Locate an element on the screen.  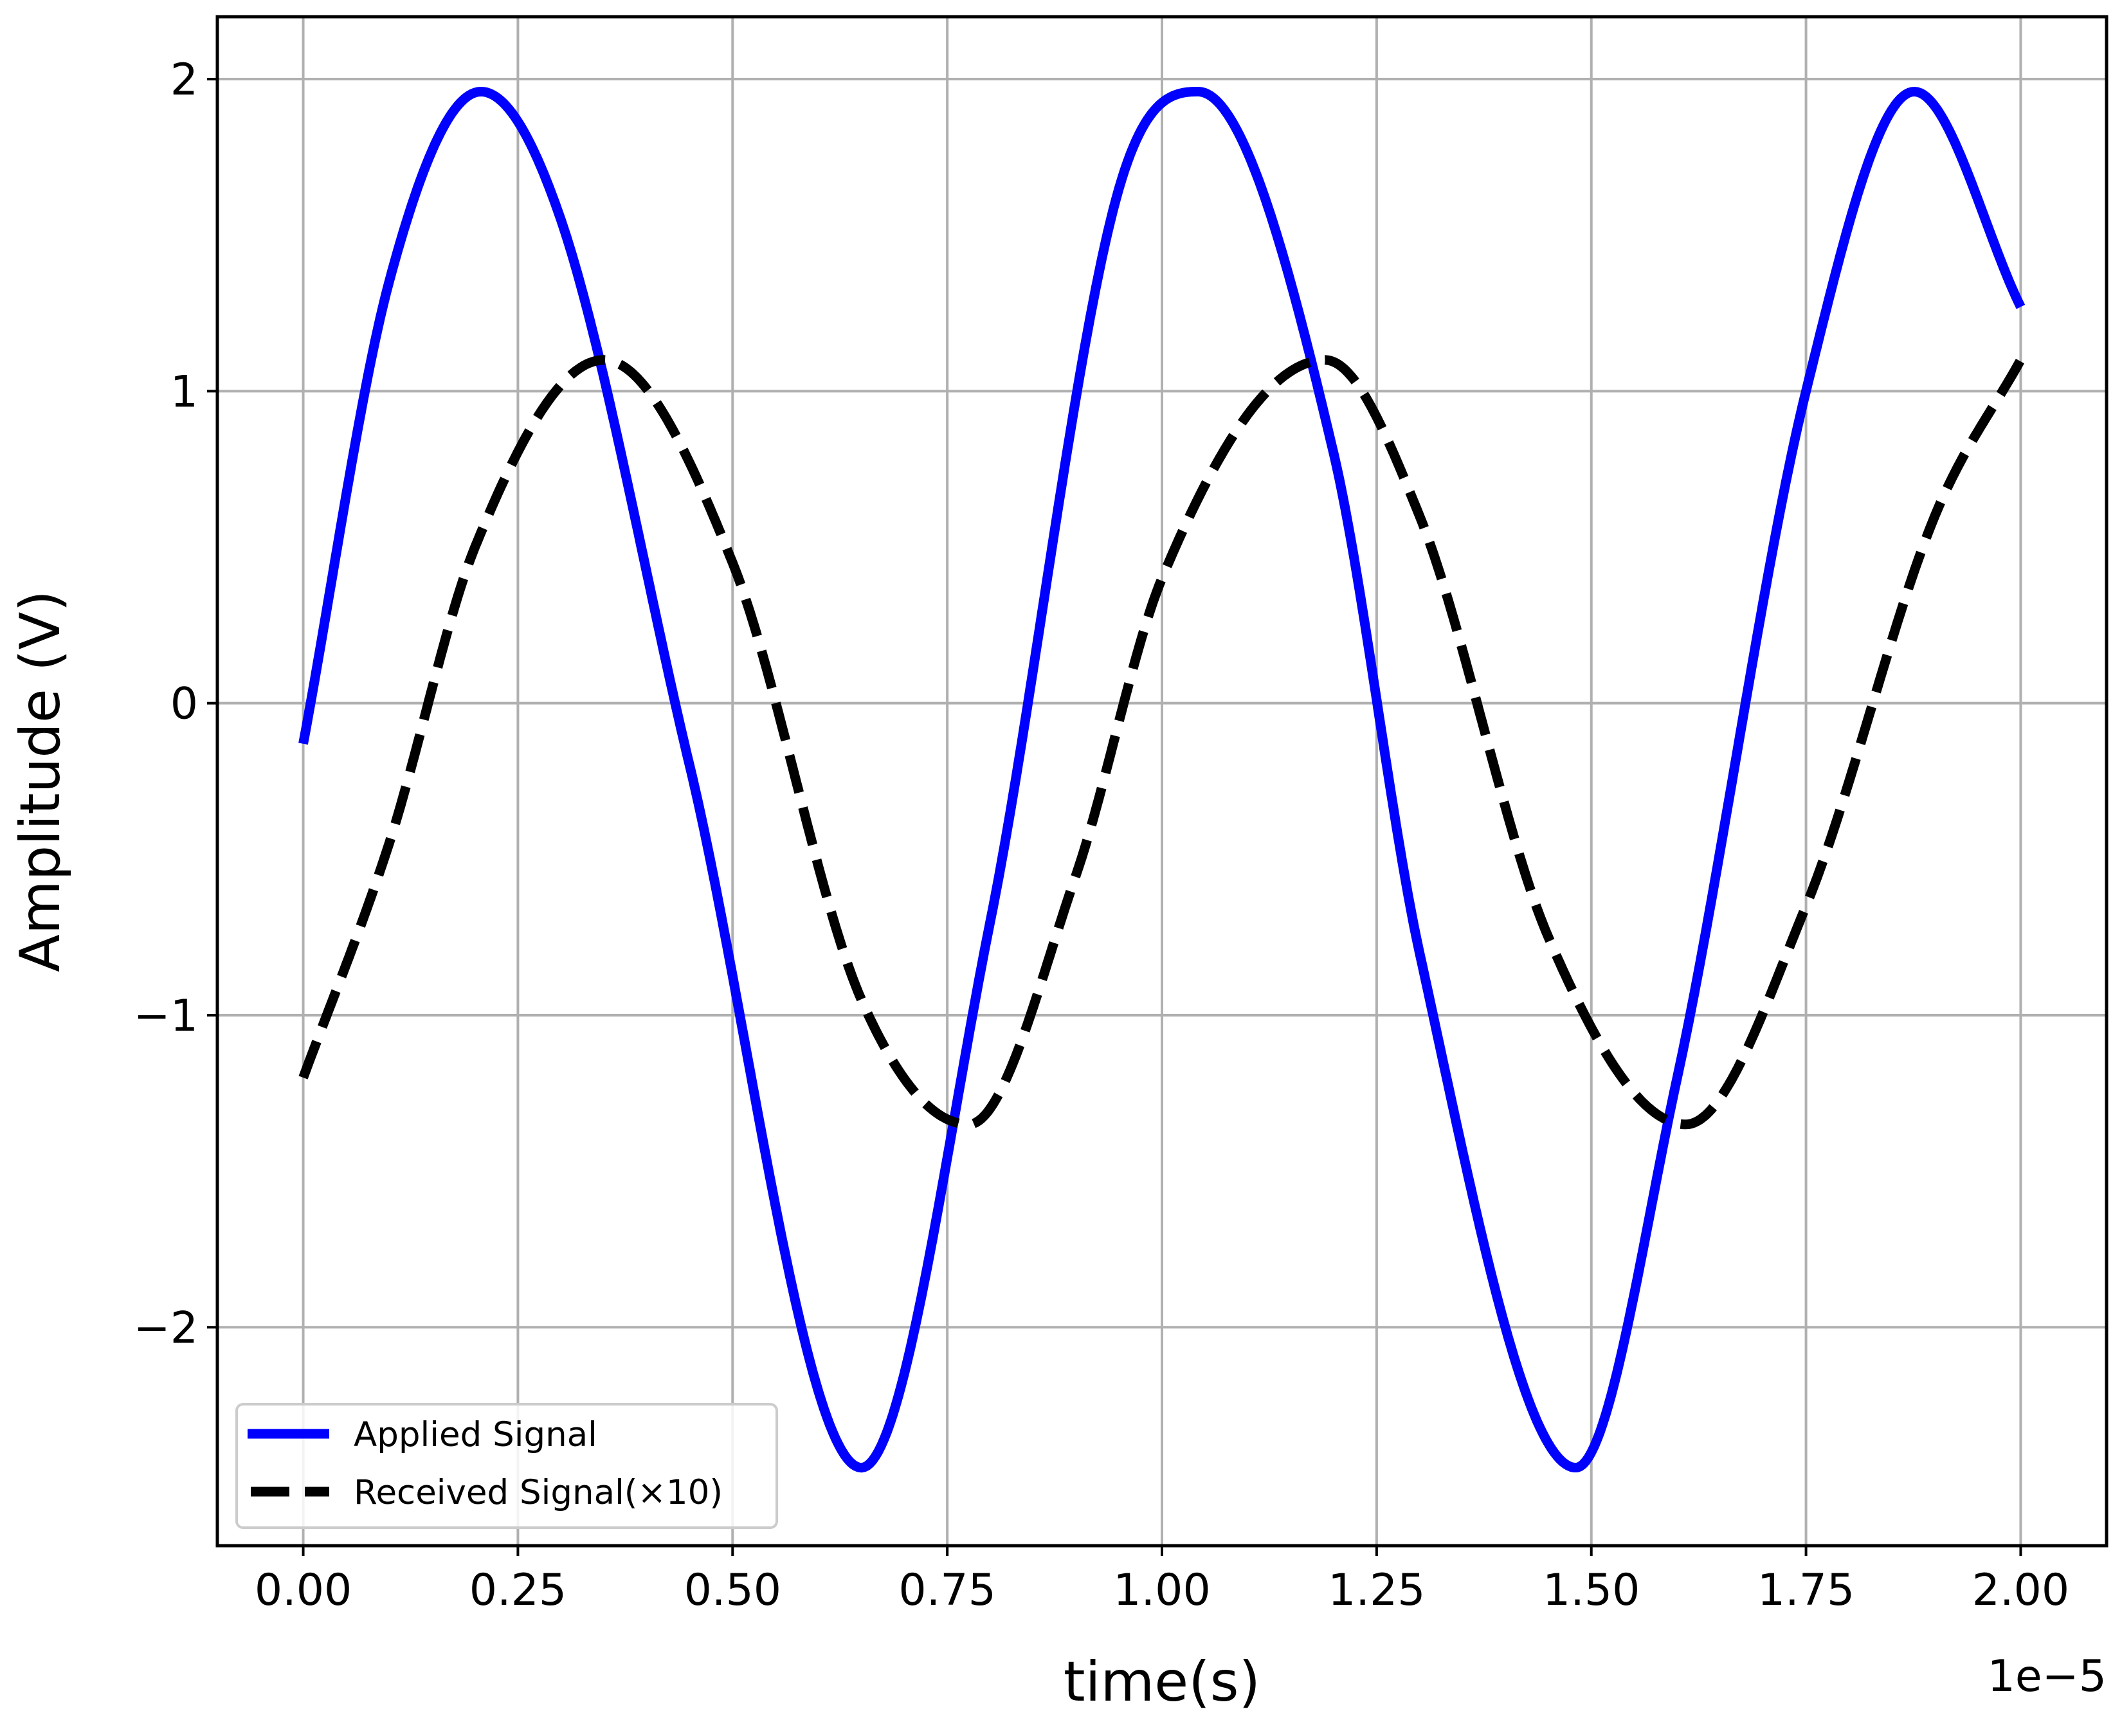
x-axis-label: time(s) is located at coordinates (1162, 1682).